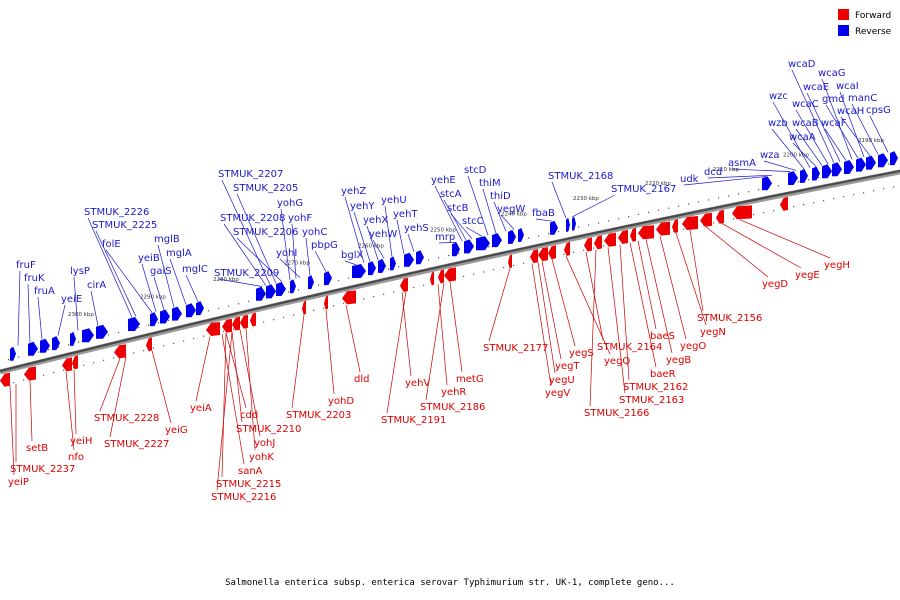 Image resolution: width=900 pixels, height=600 pixels. What do you see at coordinates (515, 348) in the screenshot?
I see `gene-label-stmuk-2177: STMUK_2177` at bounding box center [515, 348].